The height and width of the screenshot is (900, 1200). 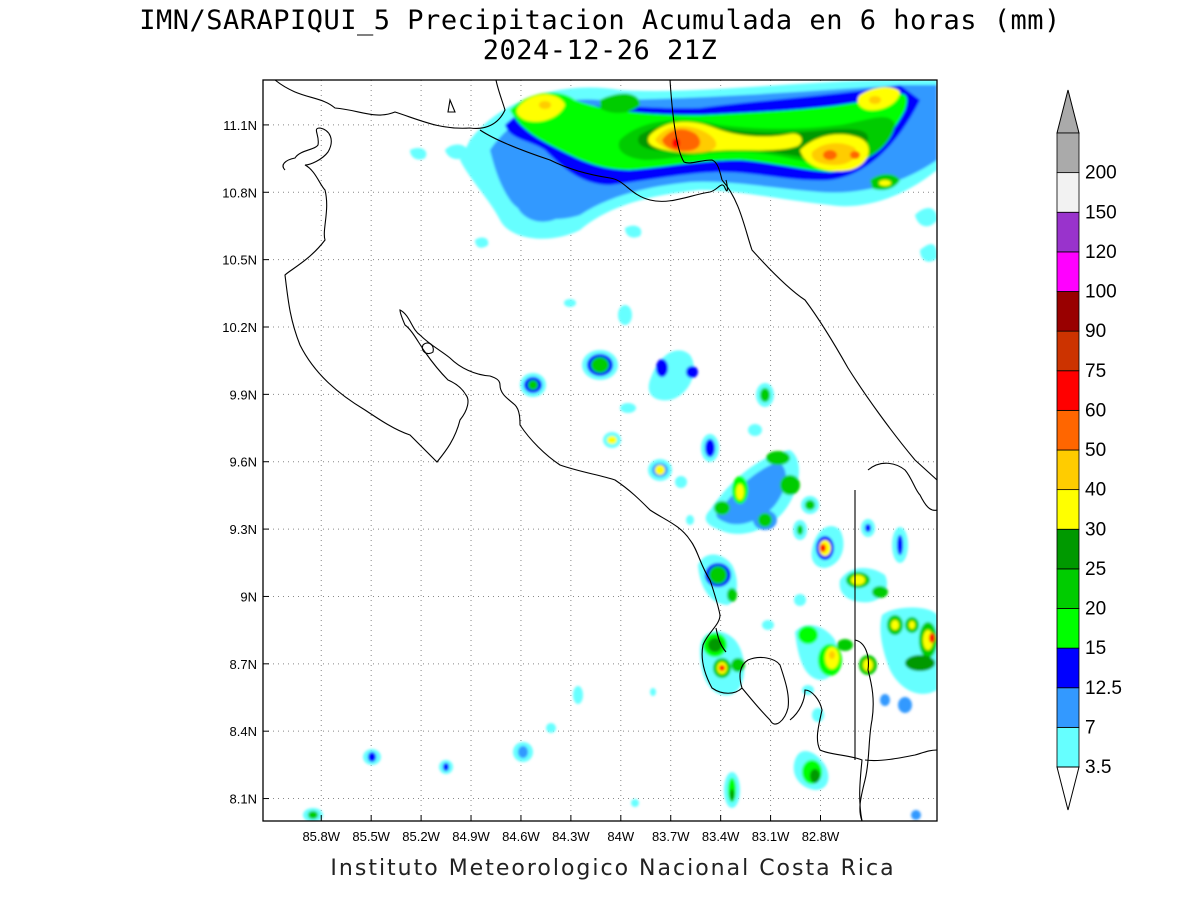 I want to click on map-subtitle: 2024-12-26 21Z, so click(x=600, y=50).